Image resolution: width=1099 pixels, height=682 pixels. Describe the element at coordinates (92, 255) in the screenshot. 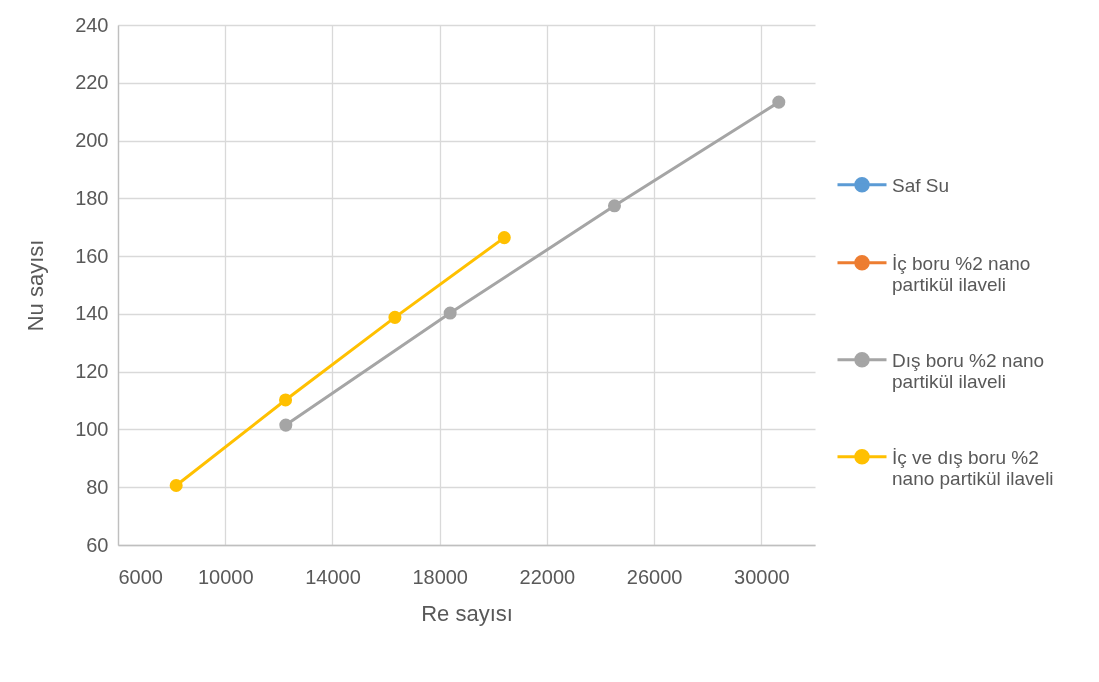

I see `y-tick-label: 160` at that location.